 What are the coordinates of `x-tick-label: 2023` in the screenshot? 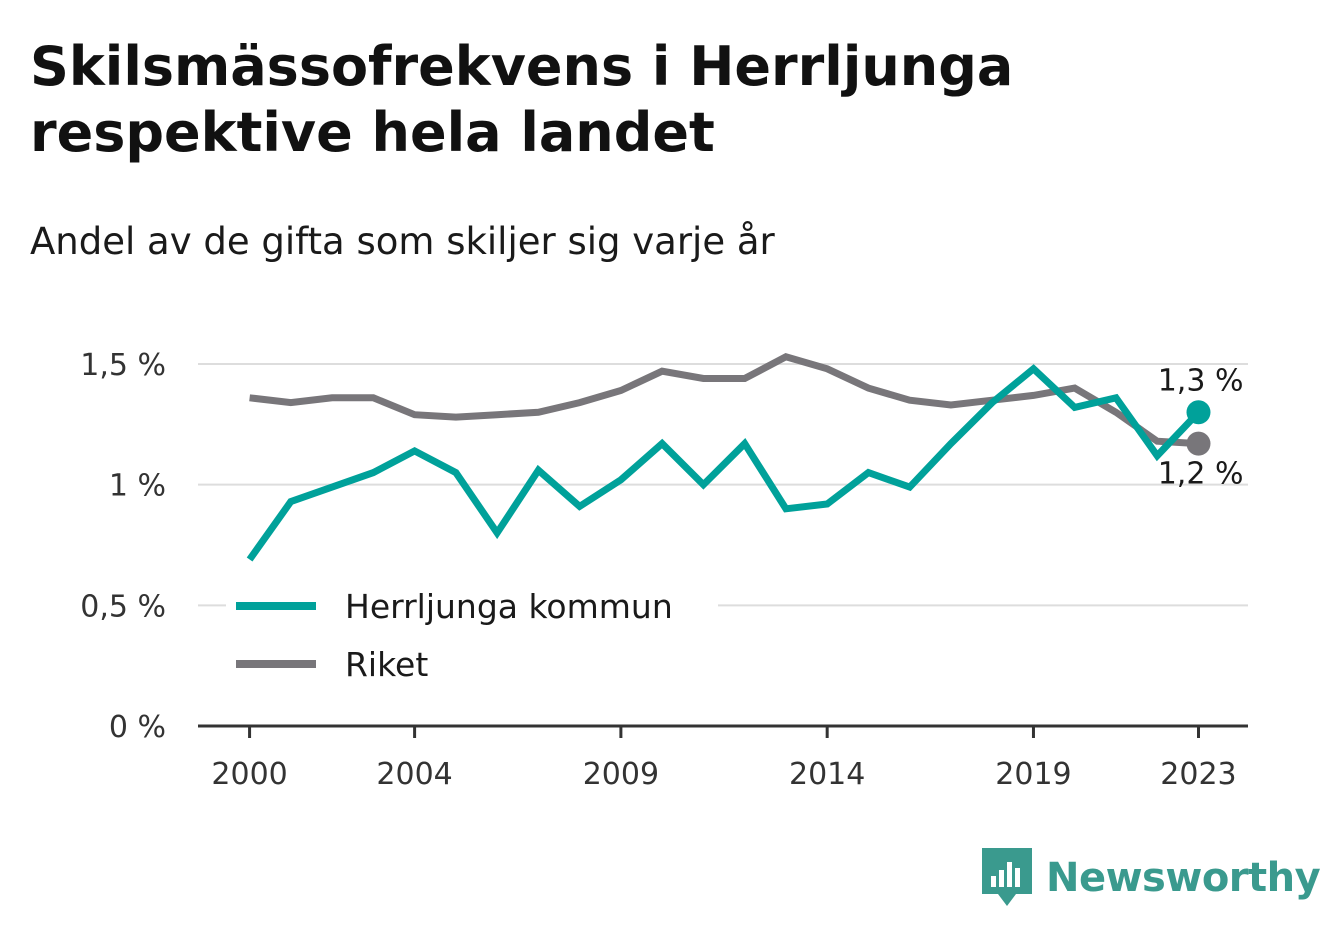 It's located at (1198, 774).